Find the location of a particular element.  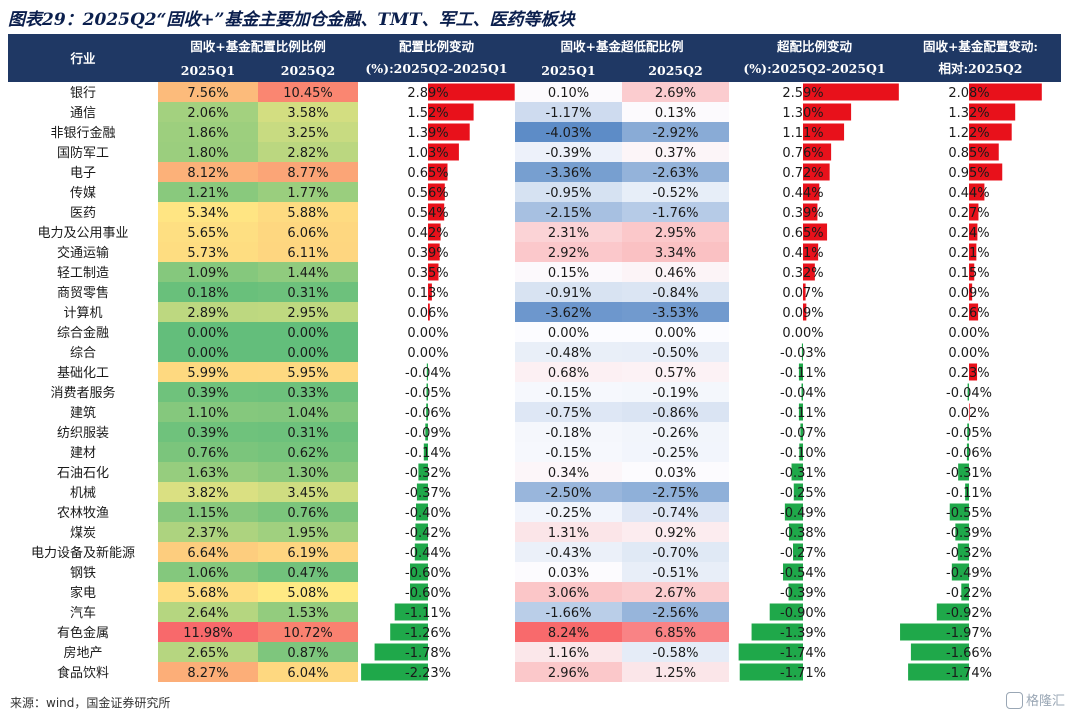

header-under-q1: 2025Q1 is located at coordinates (568, 70).